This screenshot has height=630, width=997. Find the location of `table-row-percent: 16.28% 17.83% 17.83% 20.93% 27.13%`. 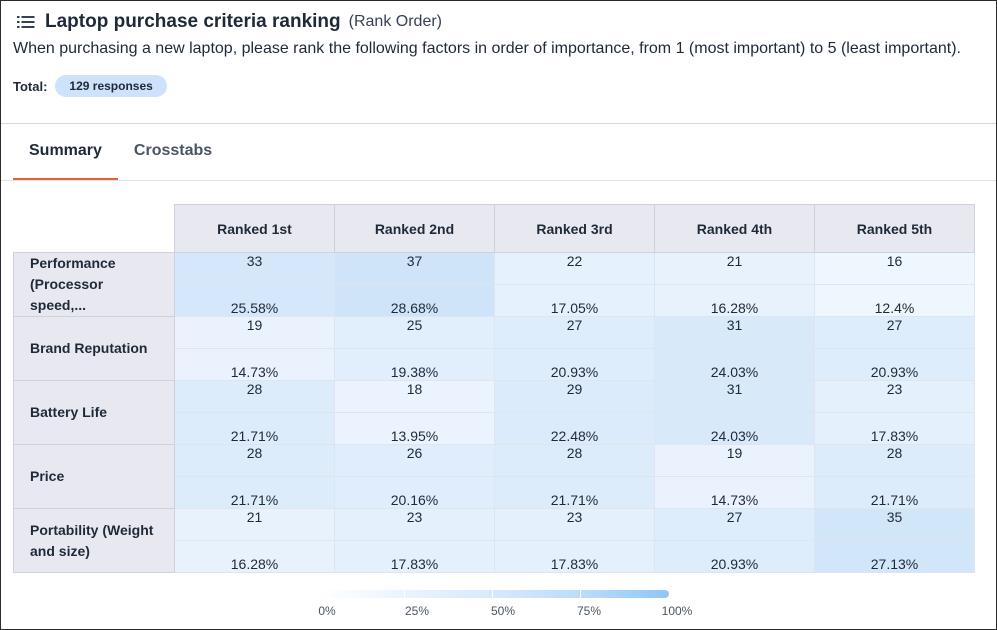

table-row-percent: 16.28% 17.83% 17.83% 20.93% 27.13% is located at coordinates (494, 556).